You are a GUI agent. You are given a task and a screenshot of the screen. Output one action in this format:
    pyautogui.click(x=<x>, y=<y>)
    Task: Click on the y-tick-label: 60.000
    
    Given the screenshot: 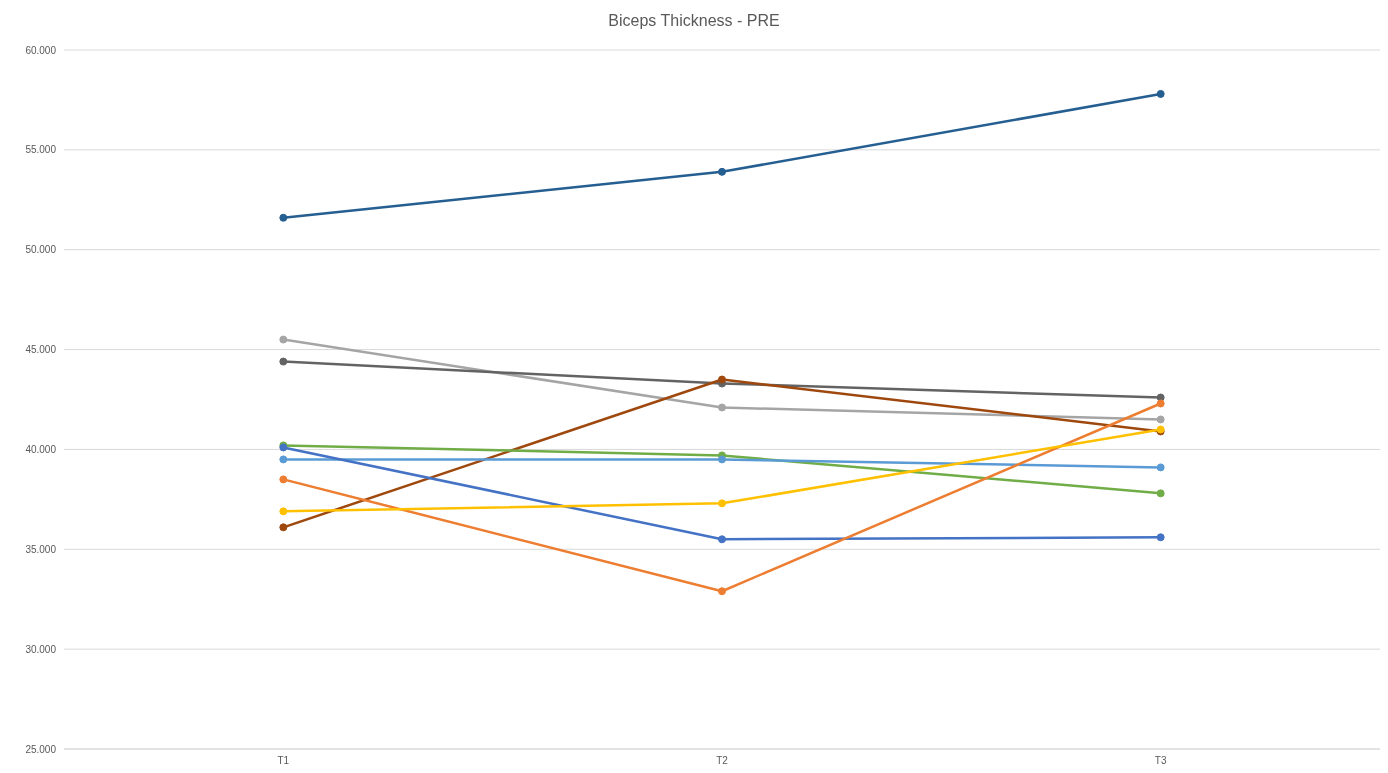 What is the action you would take?
    pyautogui.click(x=41, y=50)
    